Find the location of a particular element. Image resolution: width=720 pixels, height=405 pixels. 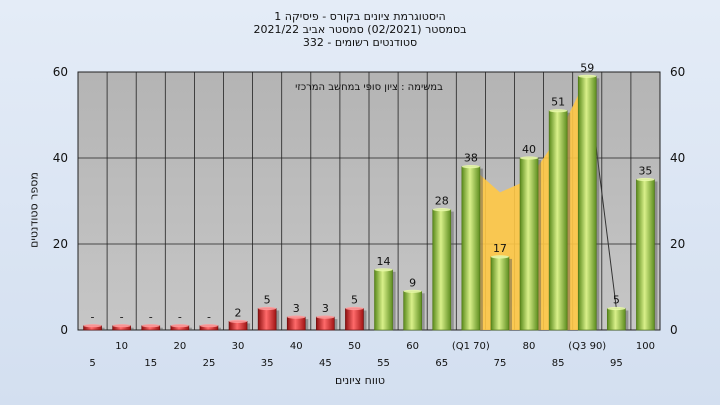

y-tick-label-right: 40 is located at coordinates (677, 158).